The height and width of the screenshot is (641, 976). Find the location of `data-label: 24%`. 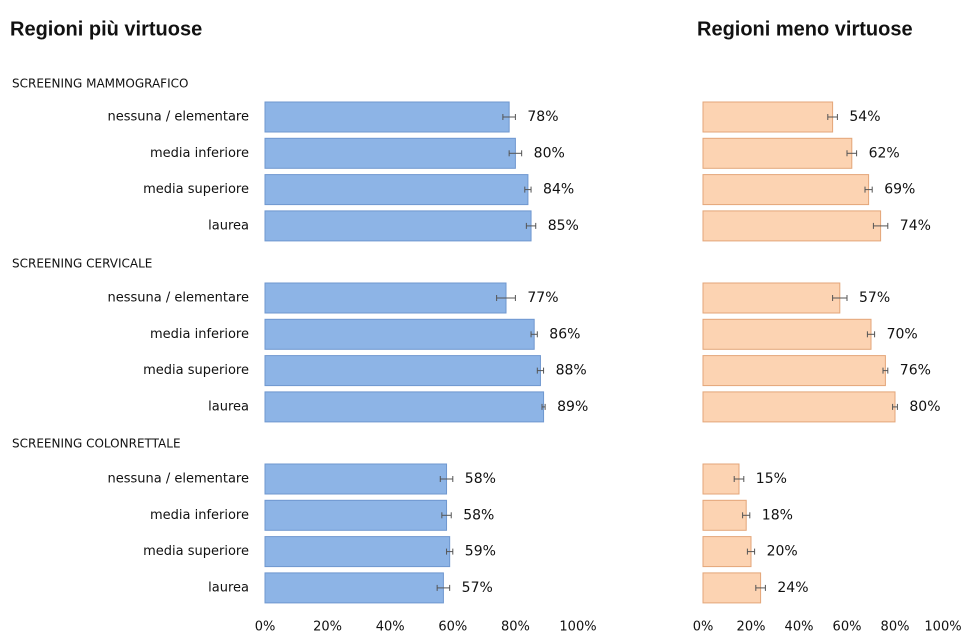

data-label: 24% is located at coordinates (792, 588).